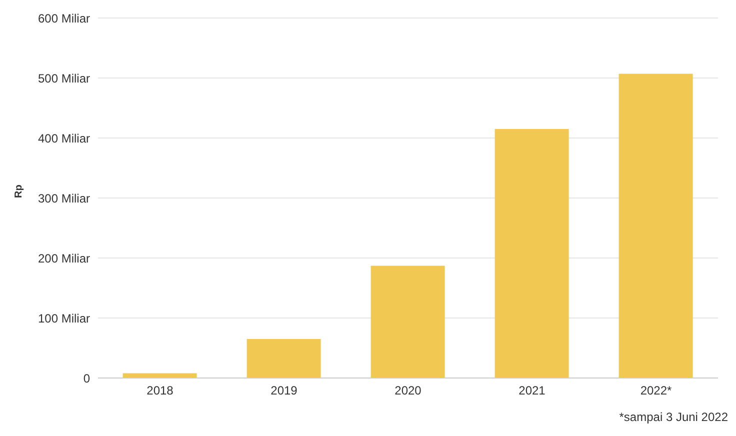 This screenshot has height=436, width=736. I want to click on y-tick-label: 600 Miliar, so click(64, 18).